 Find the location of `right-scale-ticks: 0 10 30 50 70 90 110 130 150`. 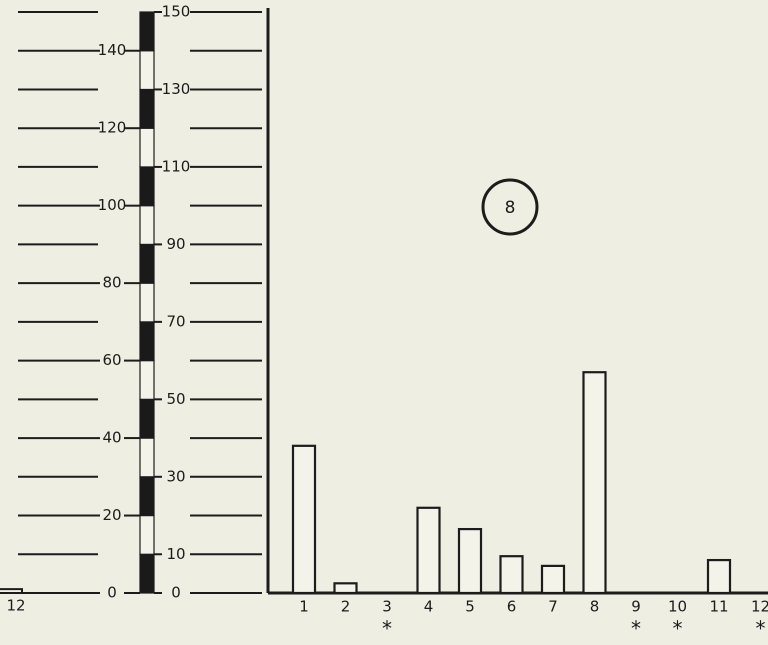

right-scale-ticks: 0 10 30 50 70 90 110 130 150 is located at coordinates (208, 302).